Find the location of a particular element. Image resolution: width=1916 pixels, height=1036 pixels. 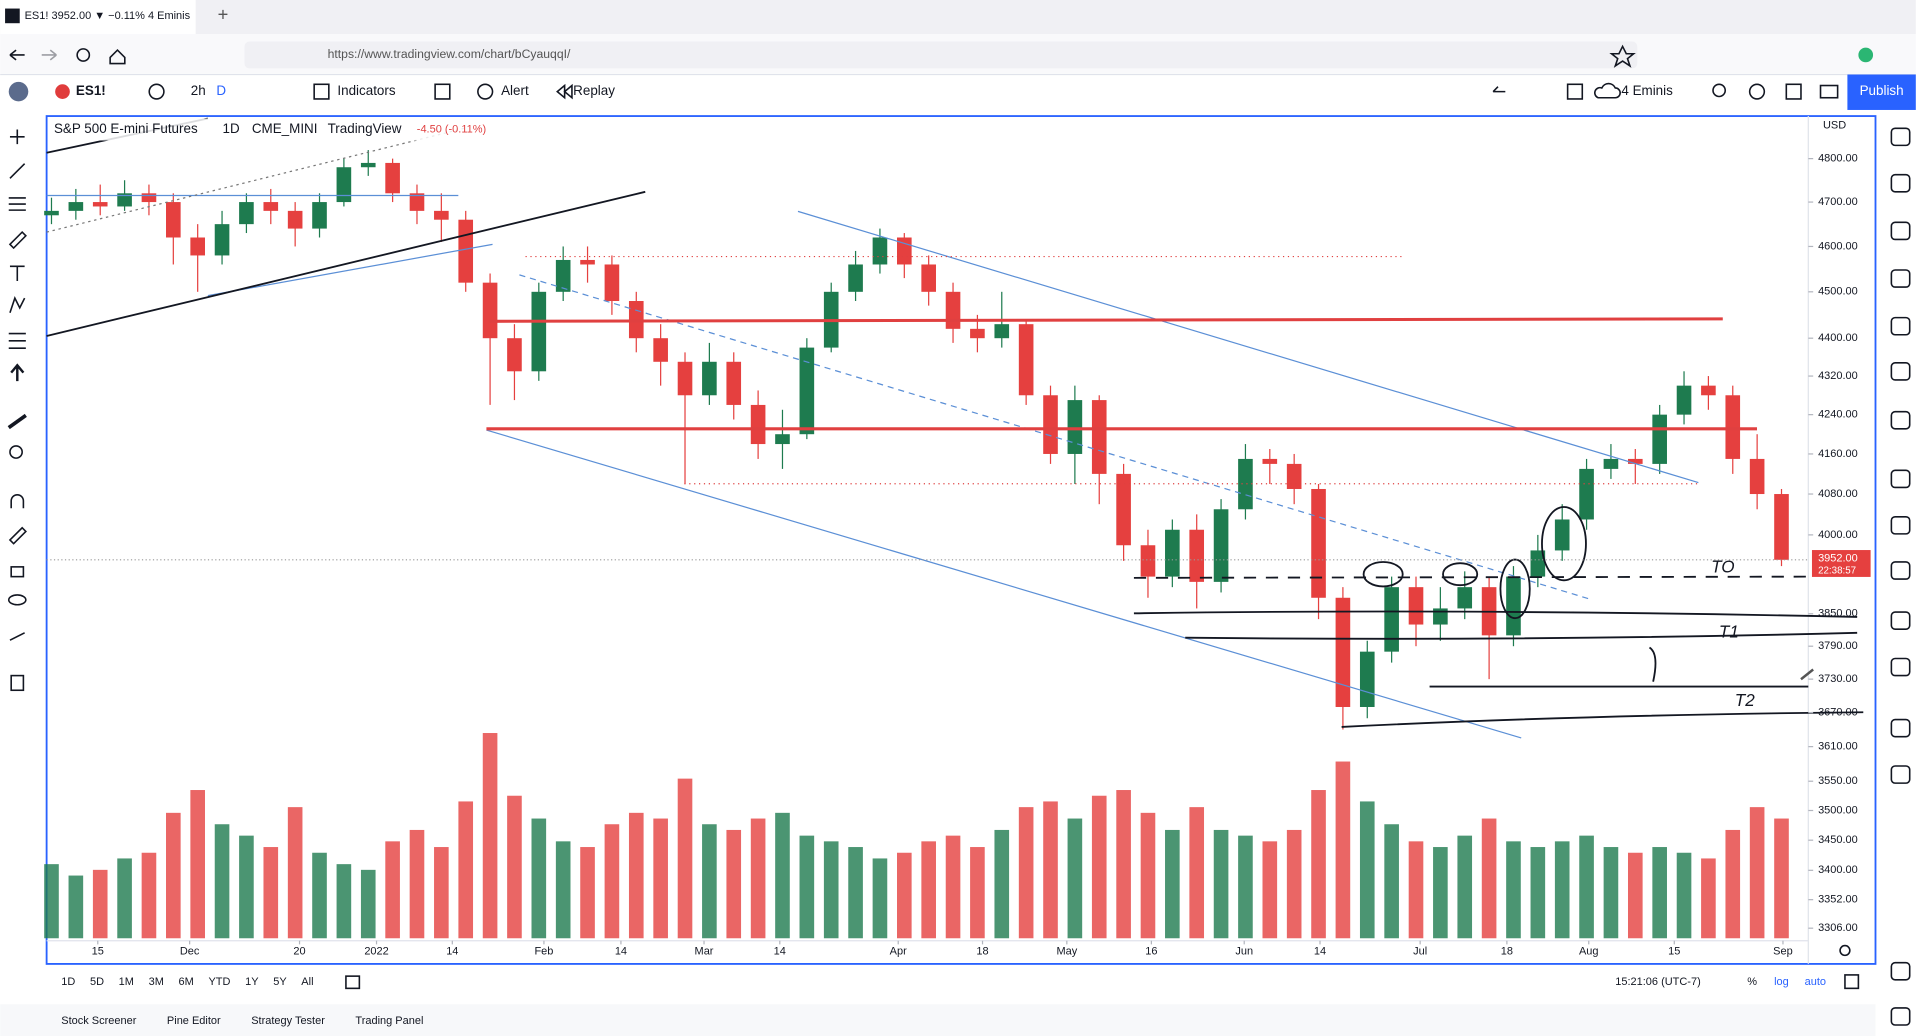

chart-change: -4.50 (-0.11%) is located at coordinates (451, 129).